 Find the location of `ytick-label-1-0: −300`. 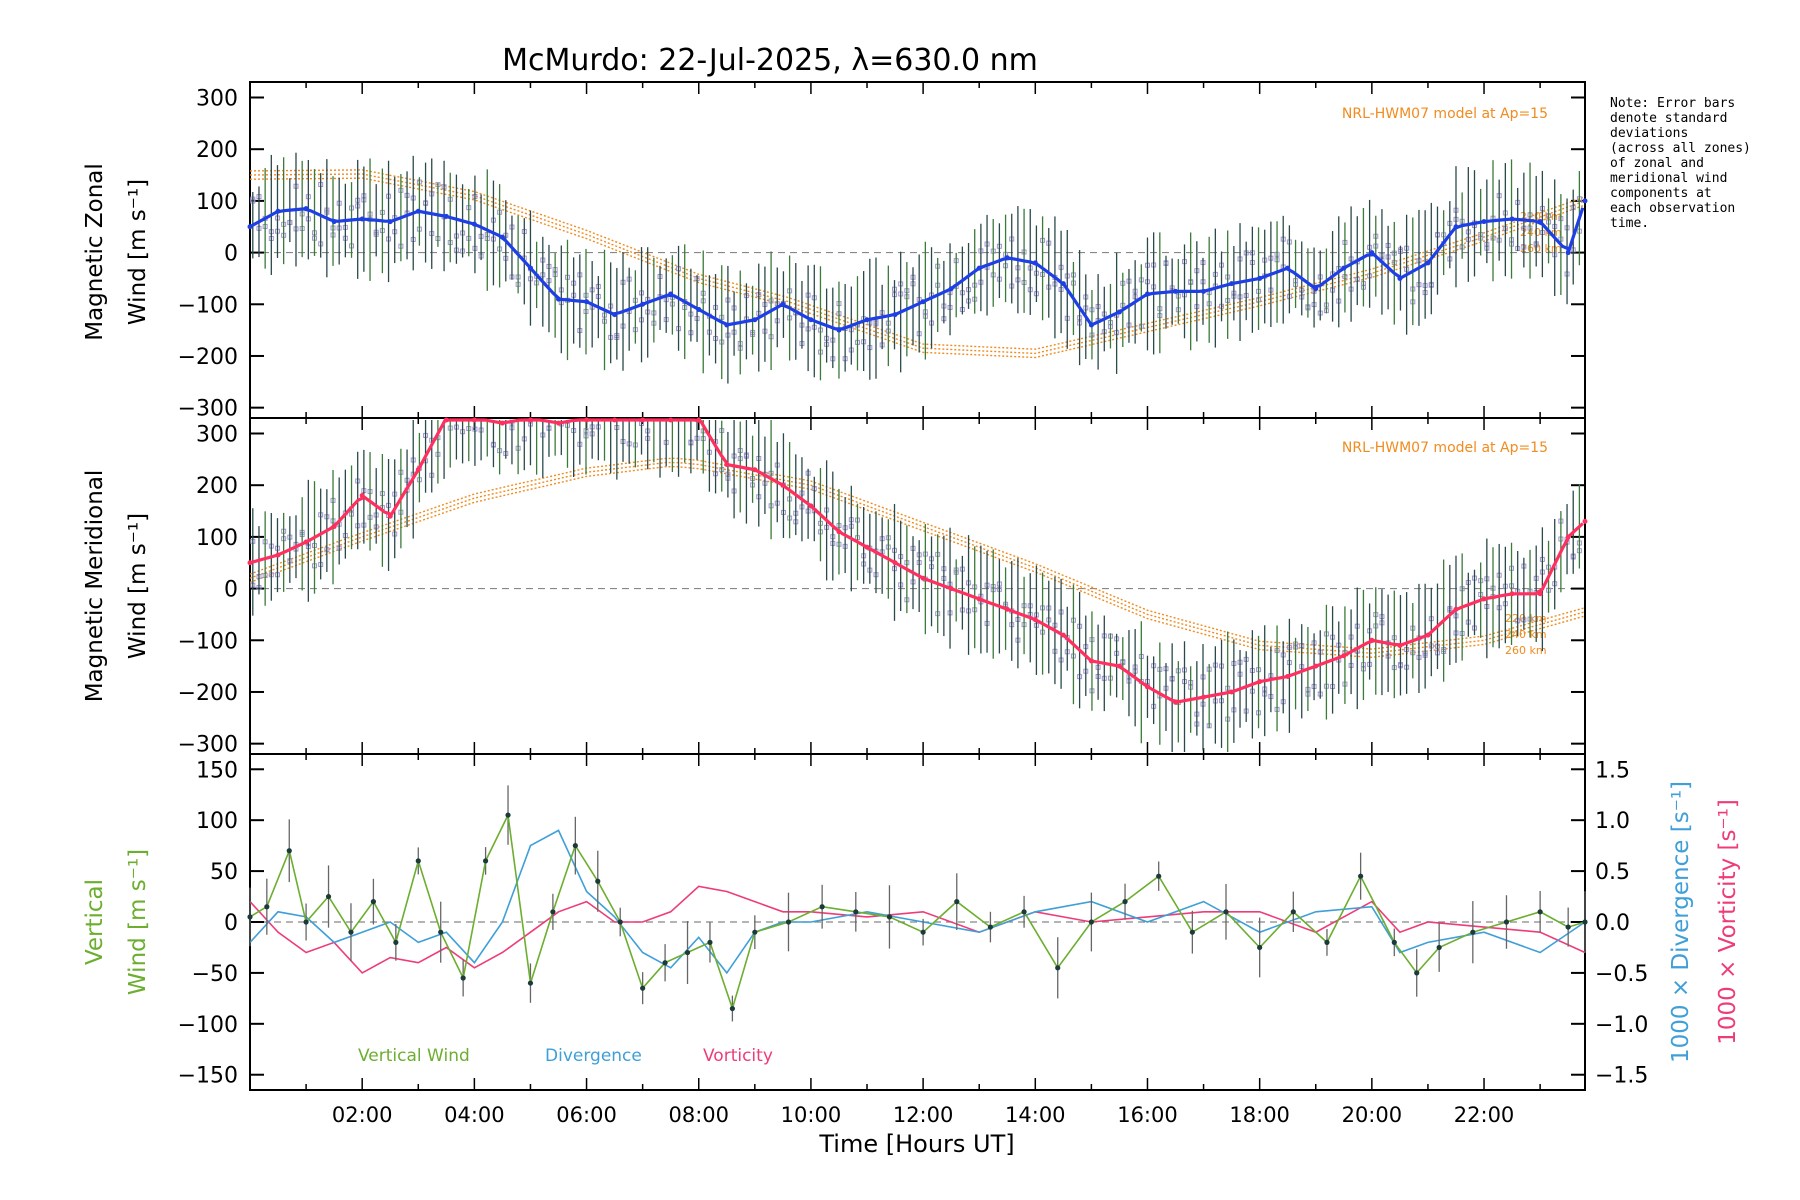

ytick-label-1-0: −300 is located at coordinates (208, 745).